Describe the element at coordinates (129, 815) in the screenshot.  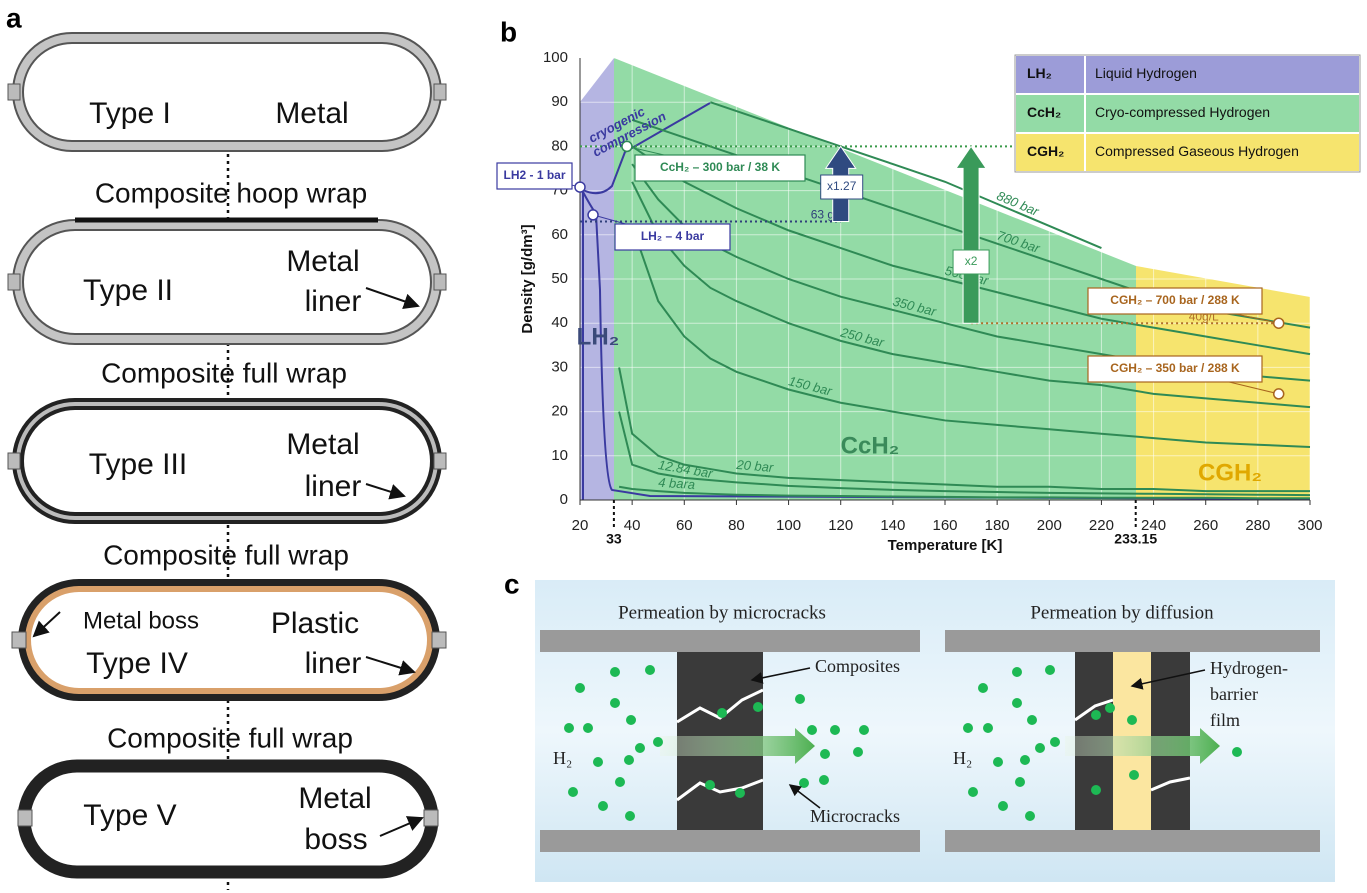
I see `tank-type: Type V` at that location.